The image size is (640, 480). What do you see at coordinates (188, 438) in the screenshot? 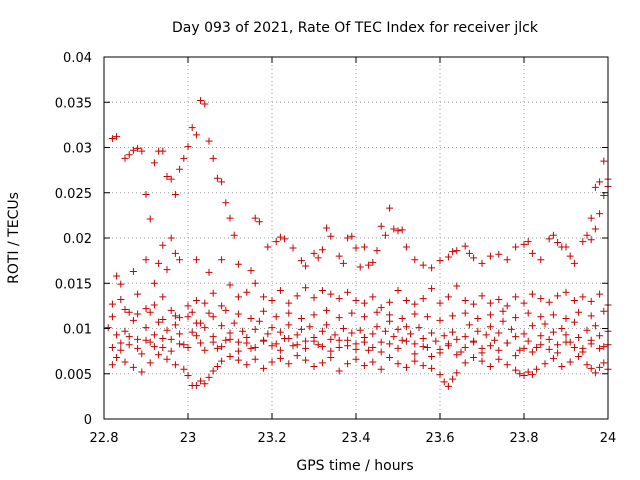
I see `x-tick-label: 23` at bounding box center [188, 438].